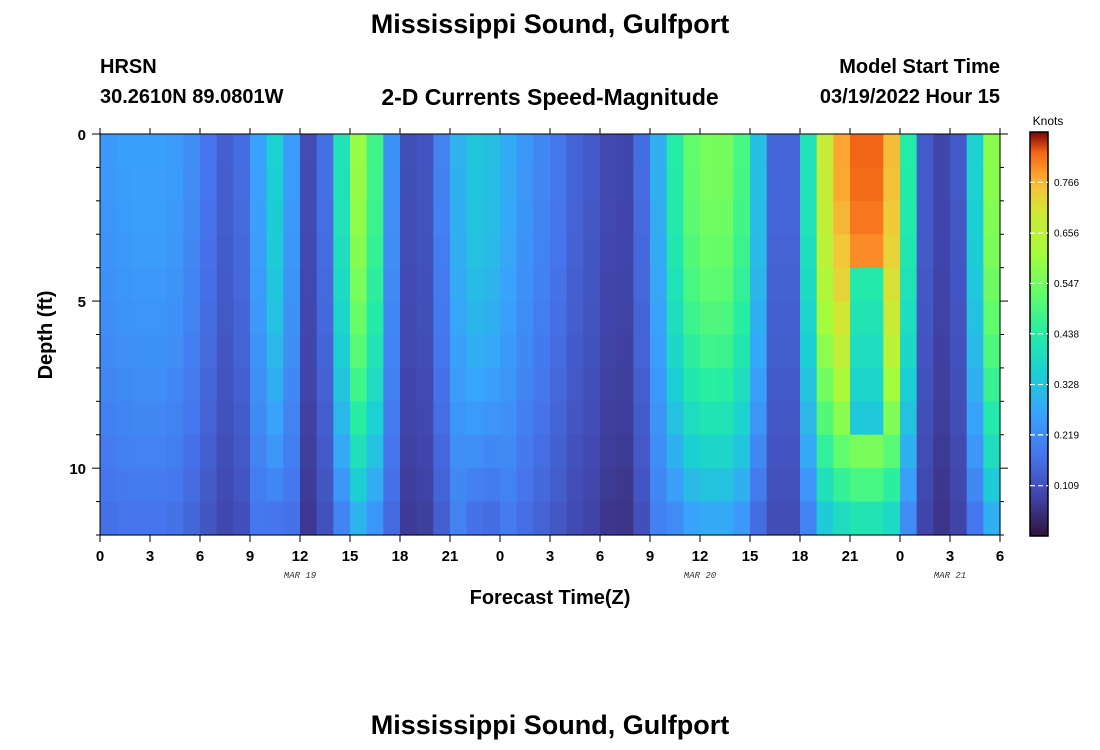 This screenshot has height=750, width=1100. Describe the element at coordinates (128, 67) in the screenshot. I see `station-label: HRSN` at that location.